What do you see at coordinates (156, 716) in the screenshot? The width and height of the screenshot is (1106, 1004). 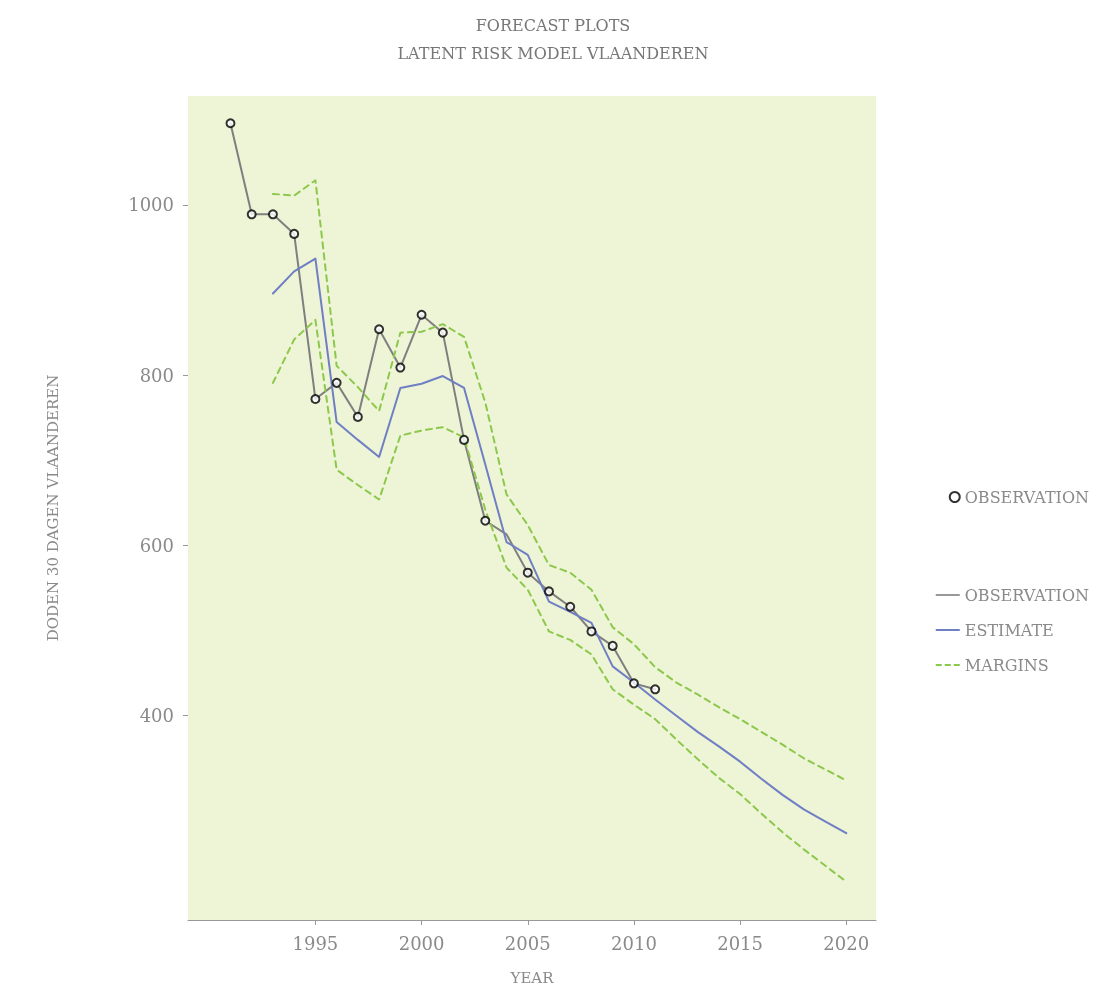 I see `y-tick-label: 400` at bounding box center [156, 716].